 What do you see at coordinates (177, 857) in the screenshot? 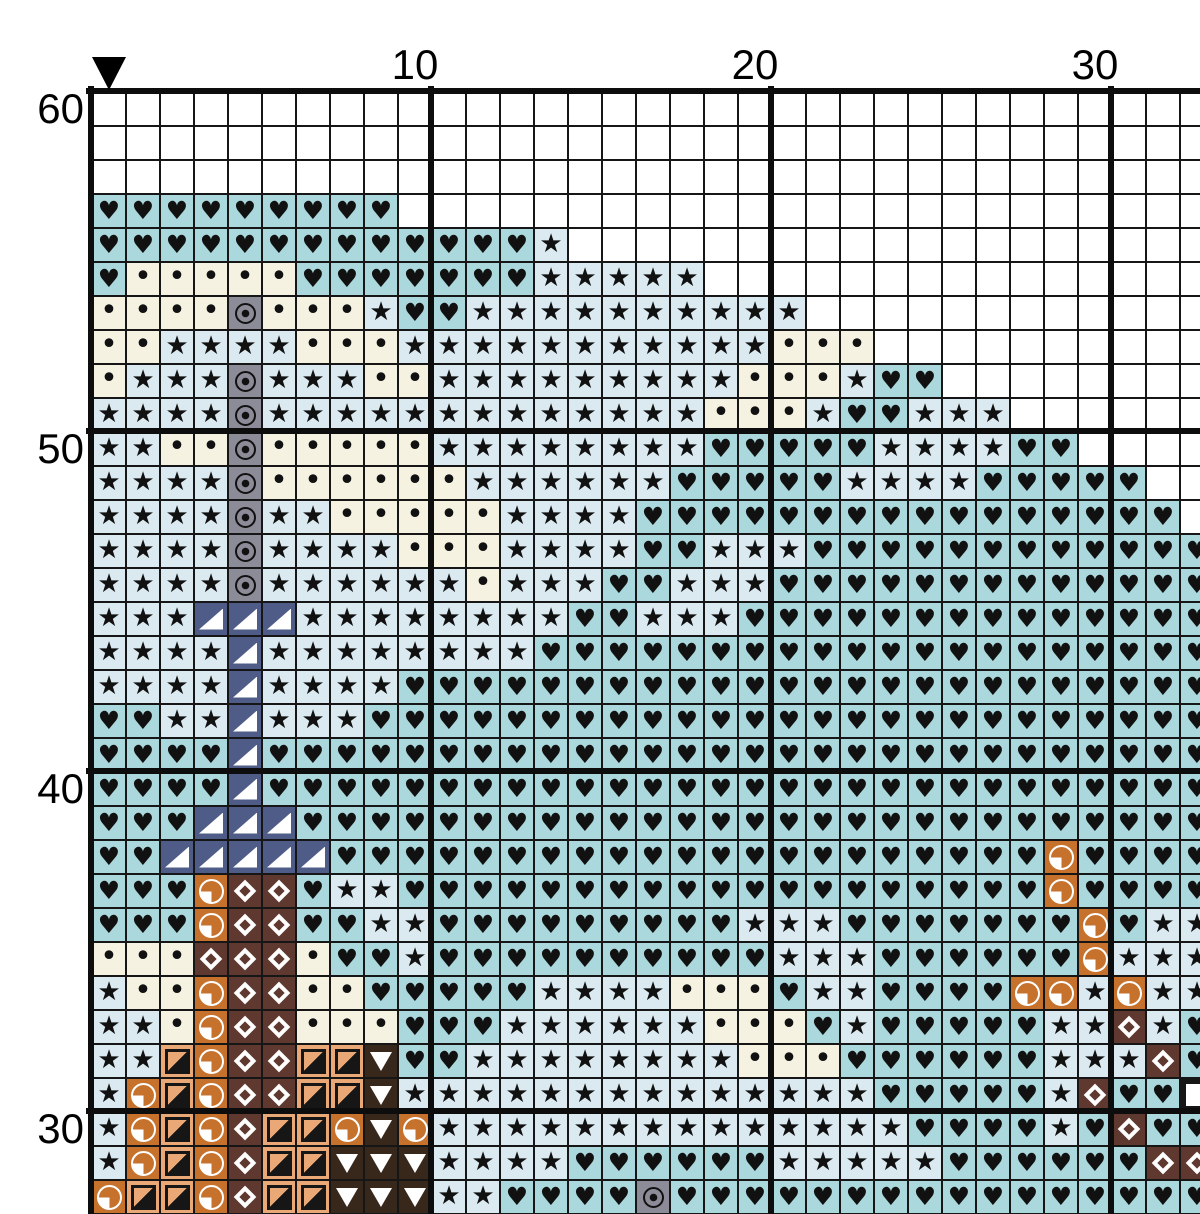
I see `corner-triangle-icon` at bounding box center [177, 857].